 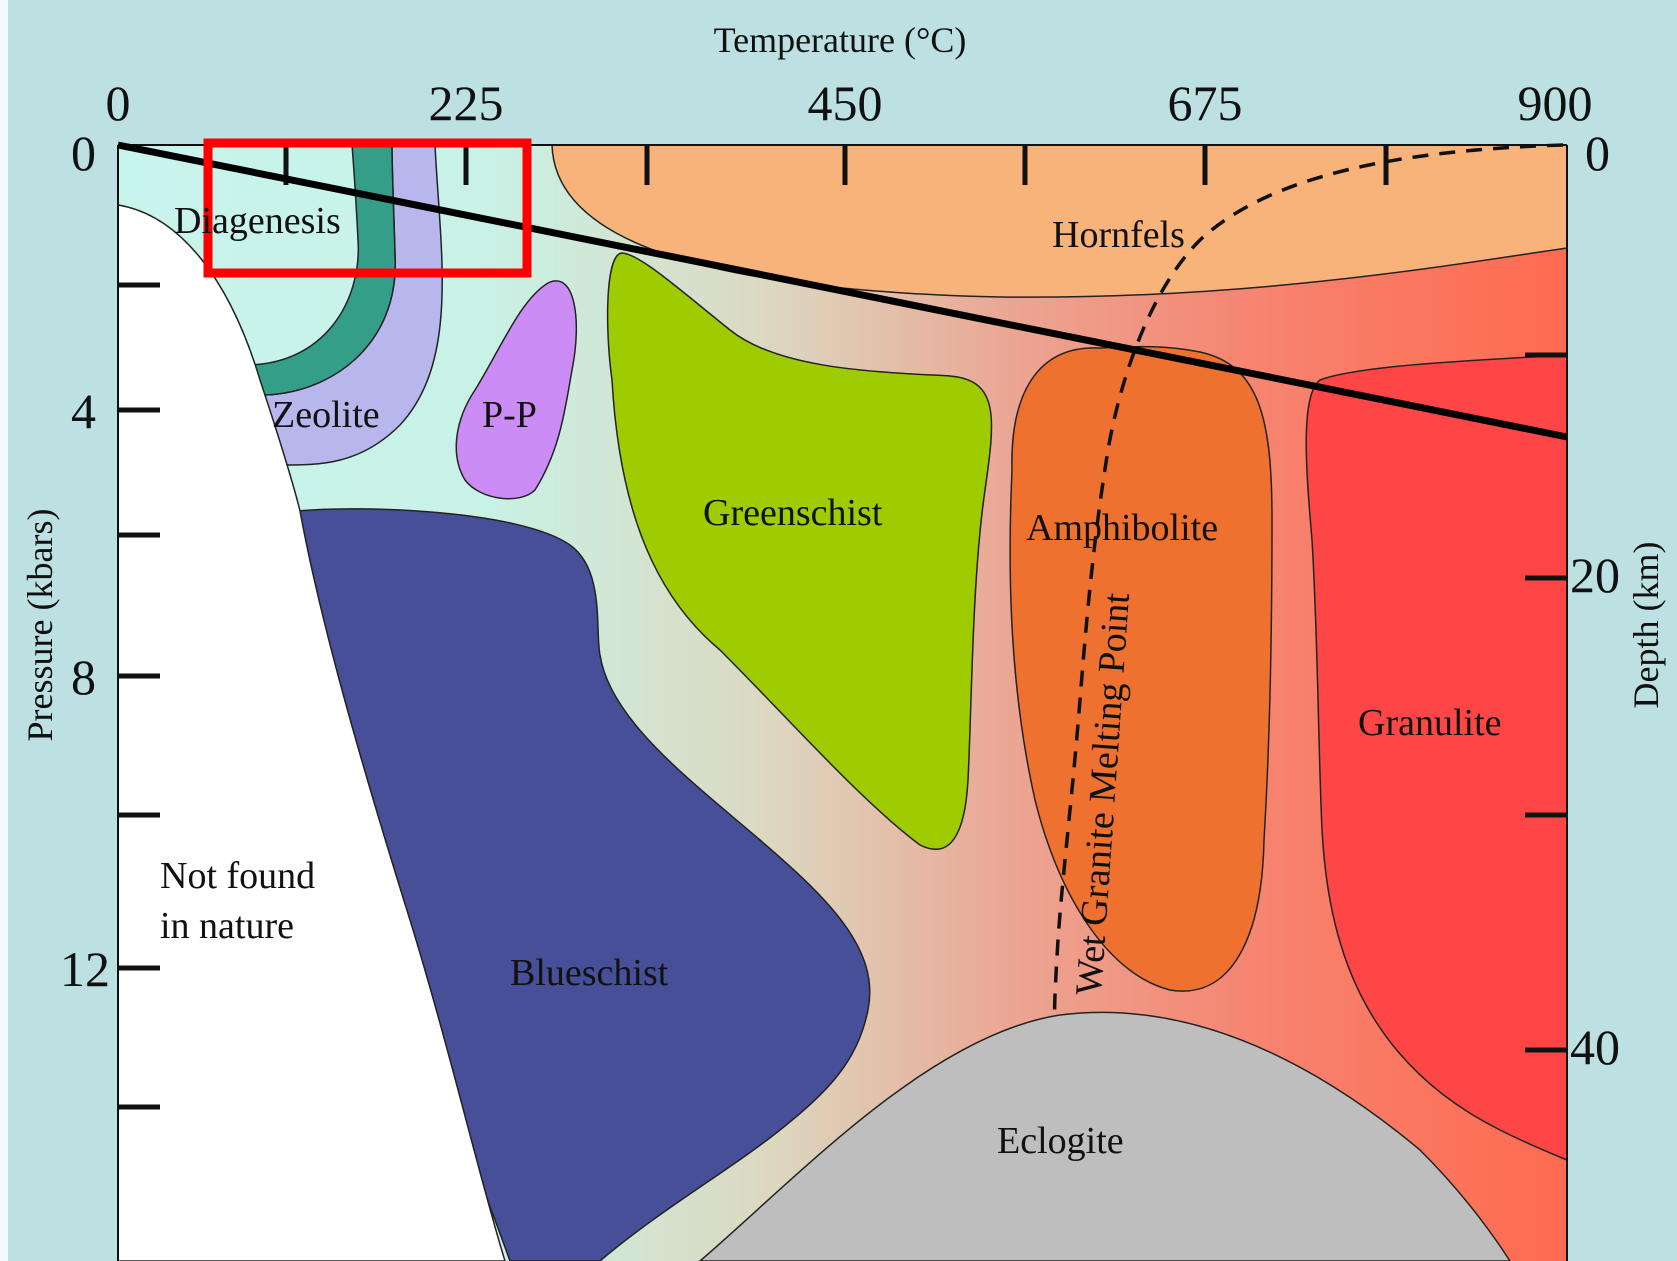 What do you see at coordinates (1555, 103) in the screenshot?
I see `x-tick-label: 900` at bounding box center [1555, 103].